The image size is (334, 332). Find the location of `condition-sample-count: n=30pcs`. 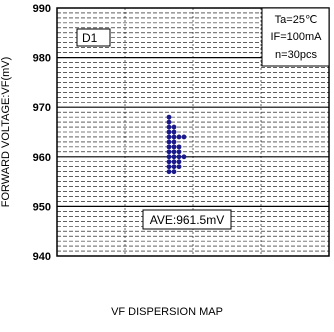

condition-sample-count: n=30pcs is located at coordinates (296, 55).